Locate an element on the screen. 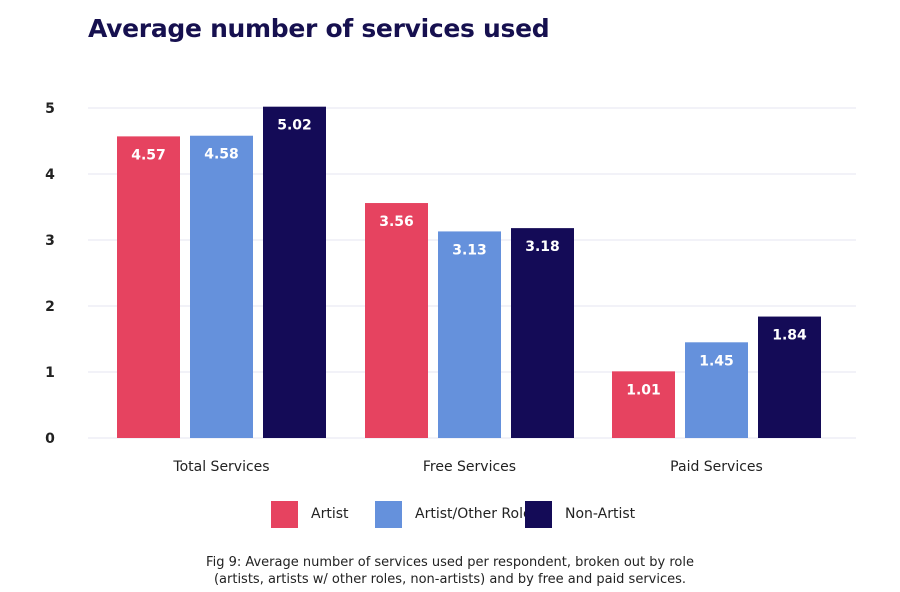 This screenshot has height=592, width=900. bar-value-label: 5.02 is located at coordinates (294, 126).